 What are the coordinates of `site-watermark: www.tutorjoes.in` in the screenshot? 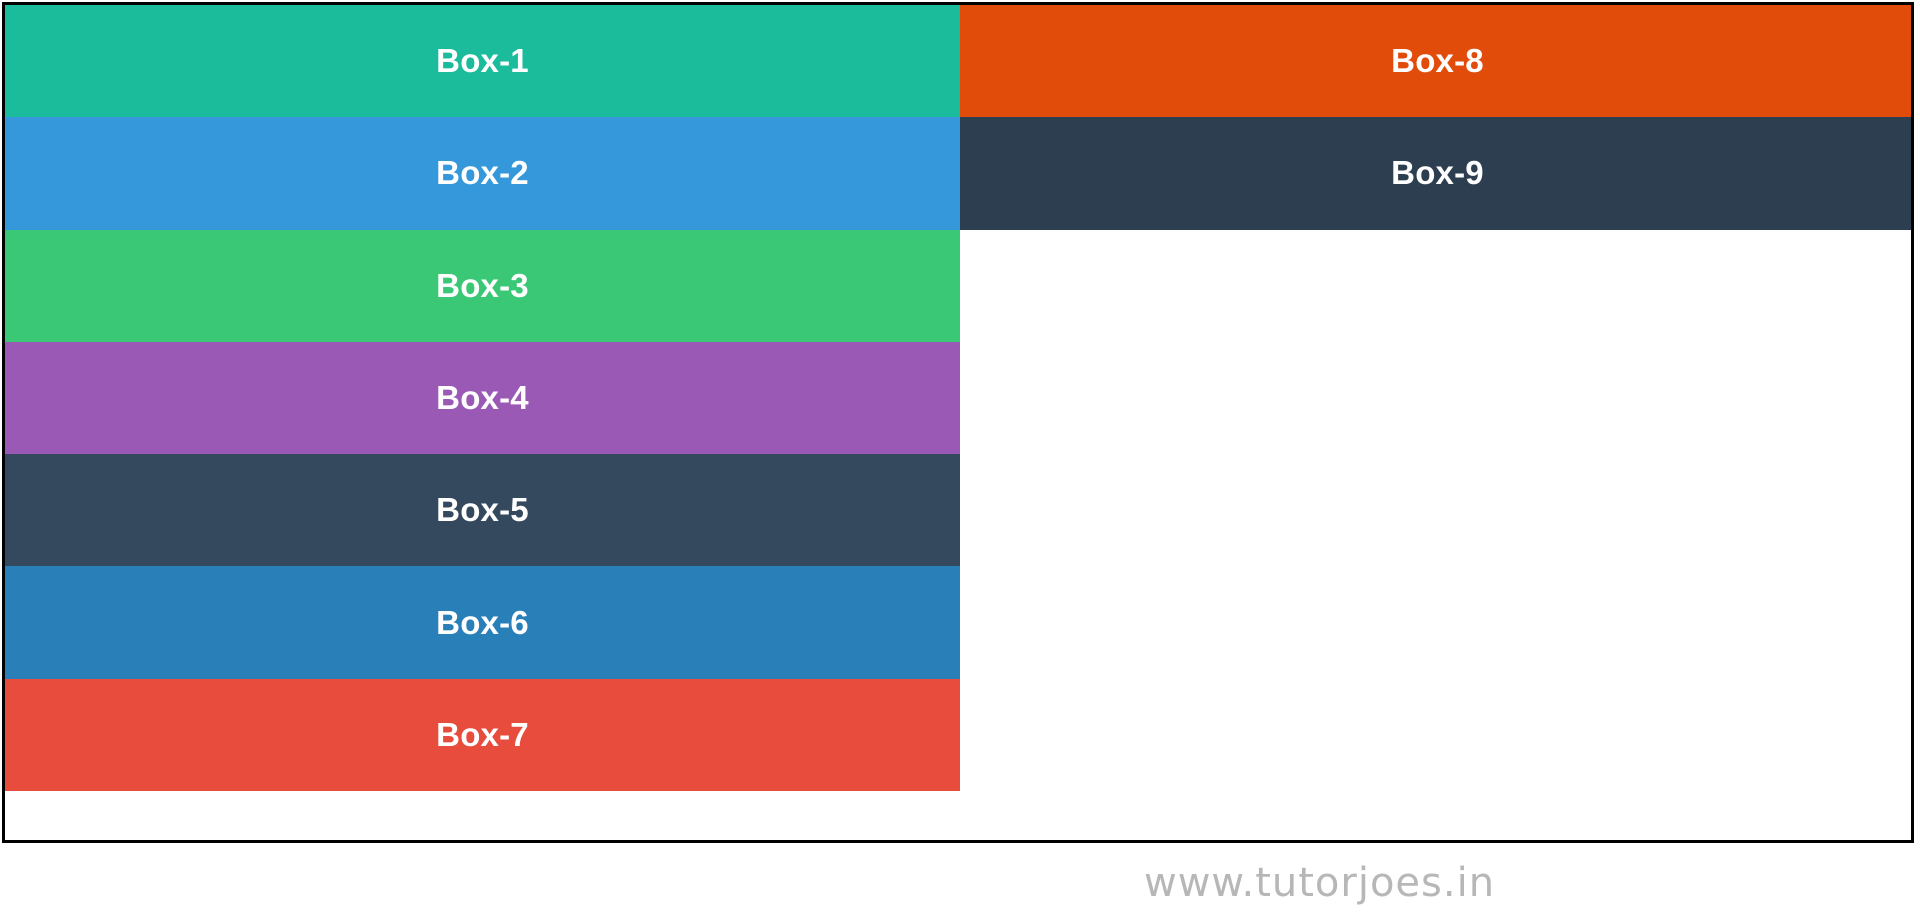 It's located at (1320, 883).